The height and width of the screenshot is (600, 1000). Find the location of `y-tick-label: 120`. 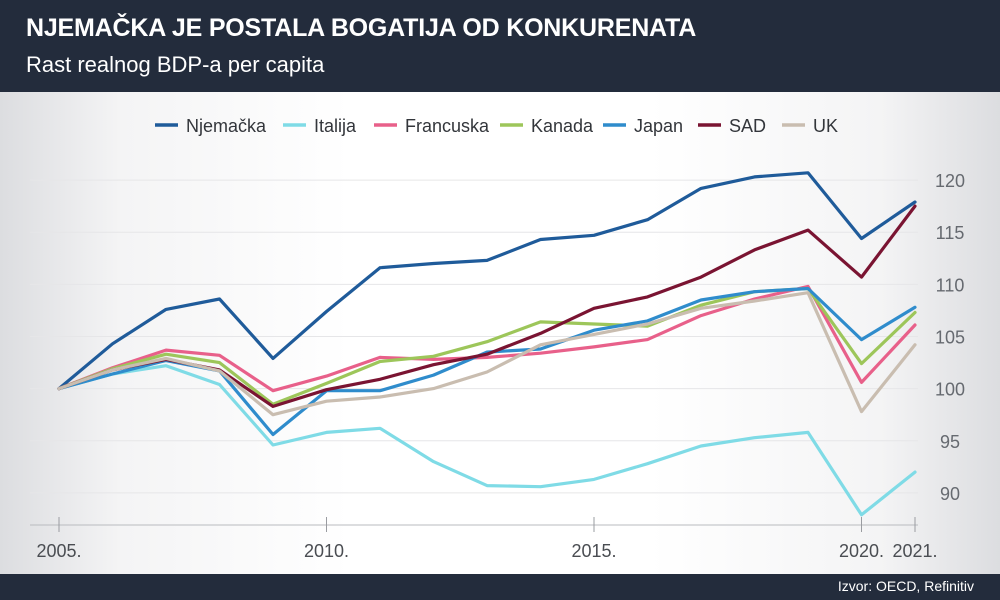

y-tick-label: 120 is located at coordinates (950, 181).